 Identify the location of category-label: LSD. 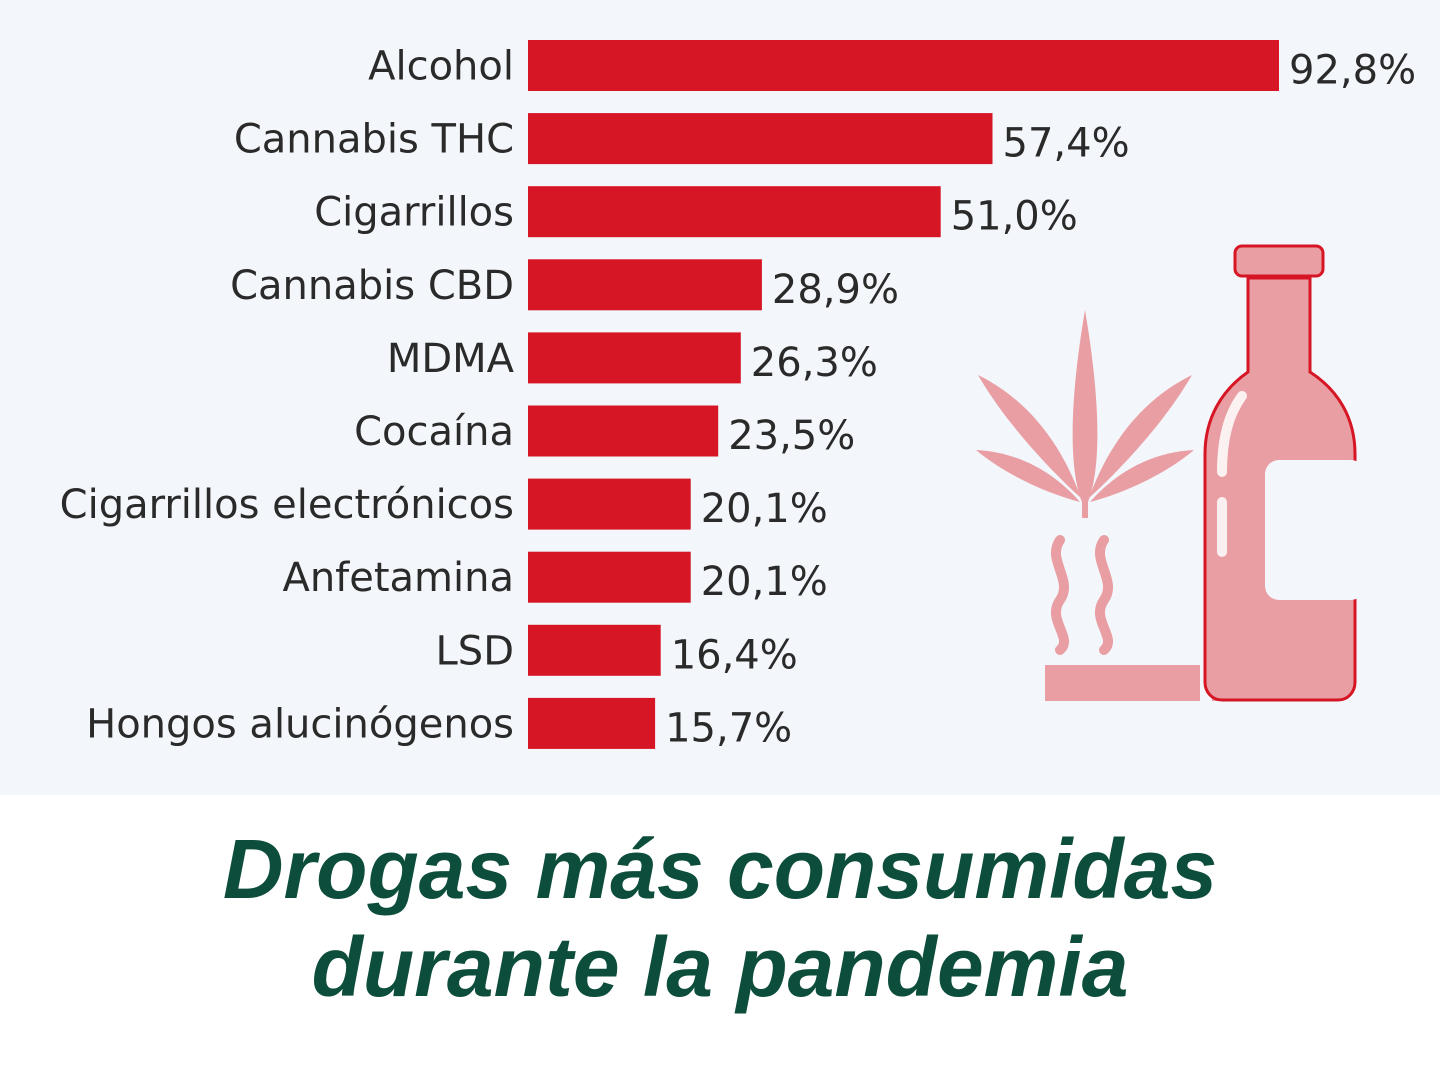
(475, 651).